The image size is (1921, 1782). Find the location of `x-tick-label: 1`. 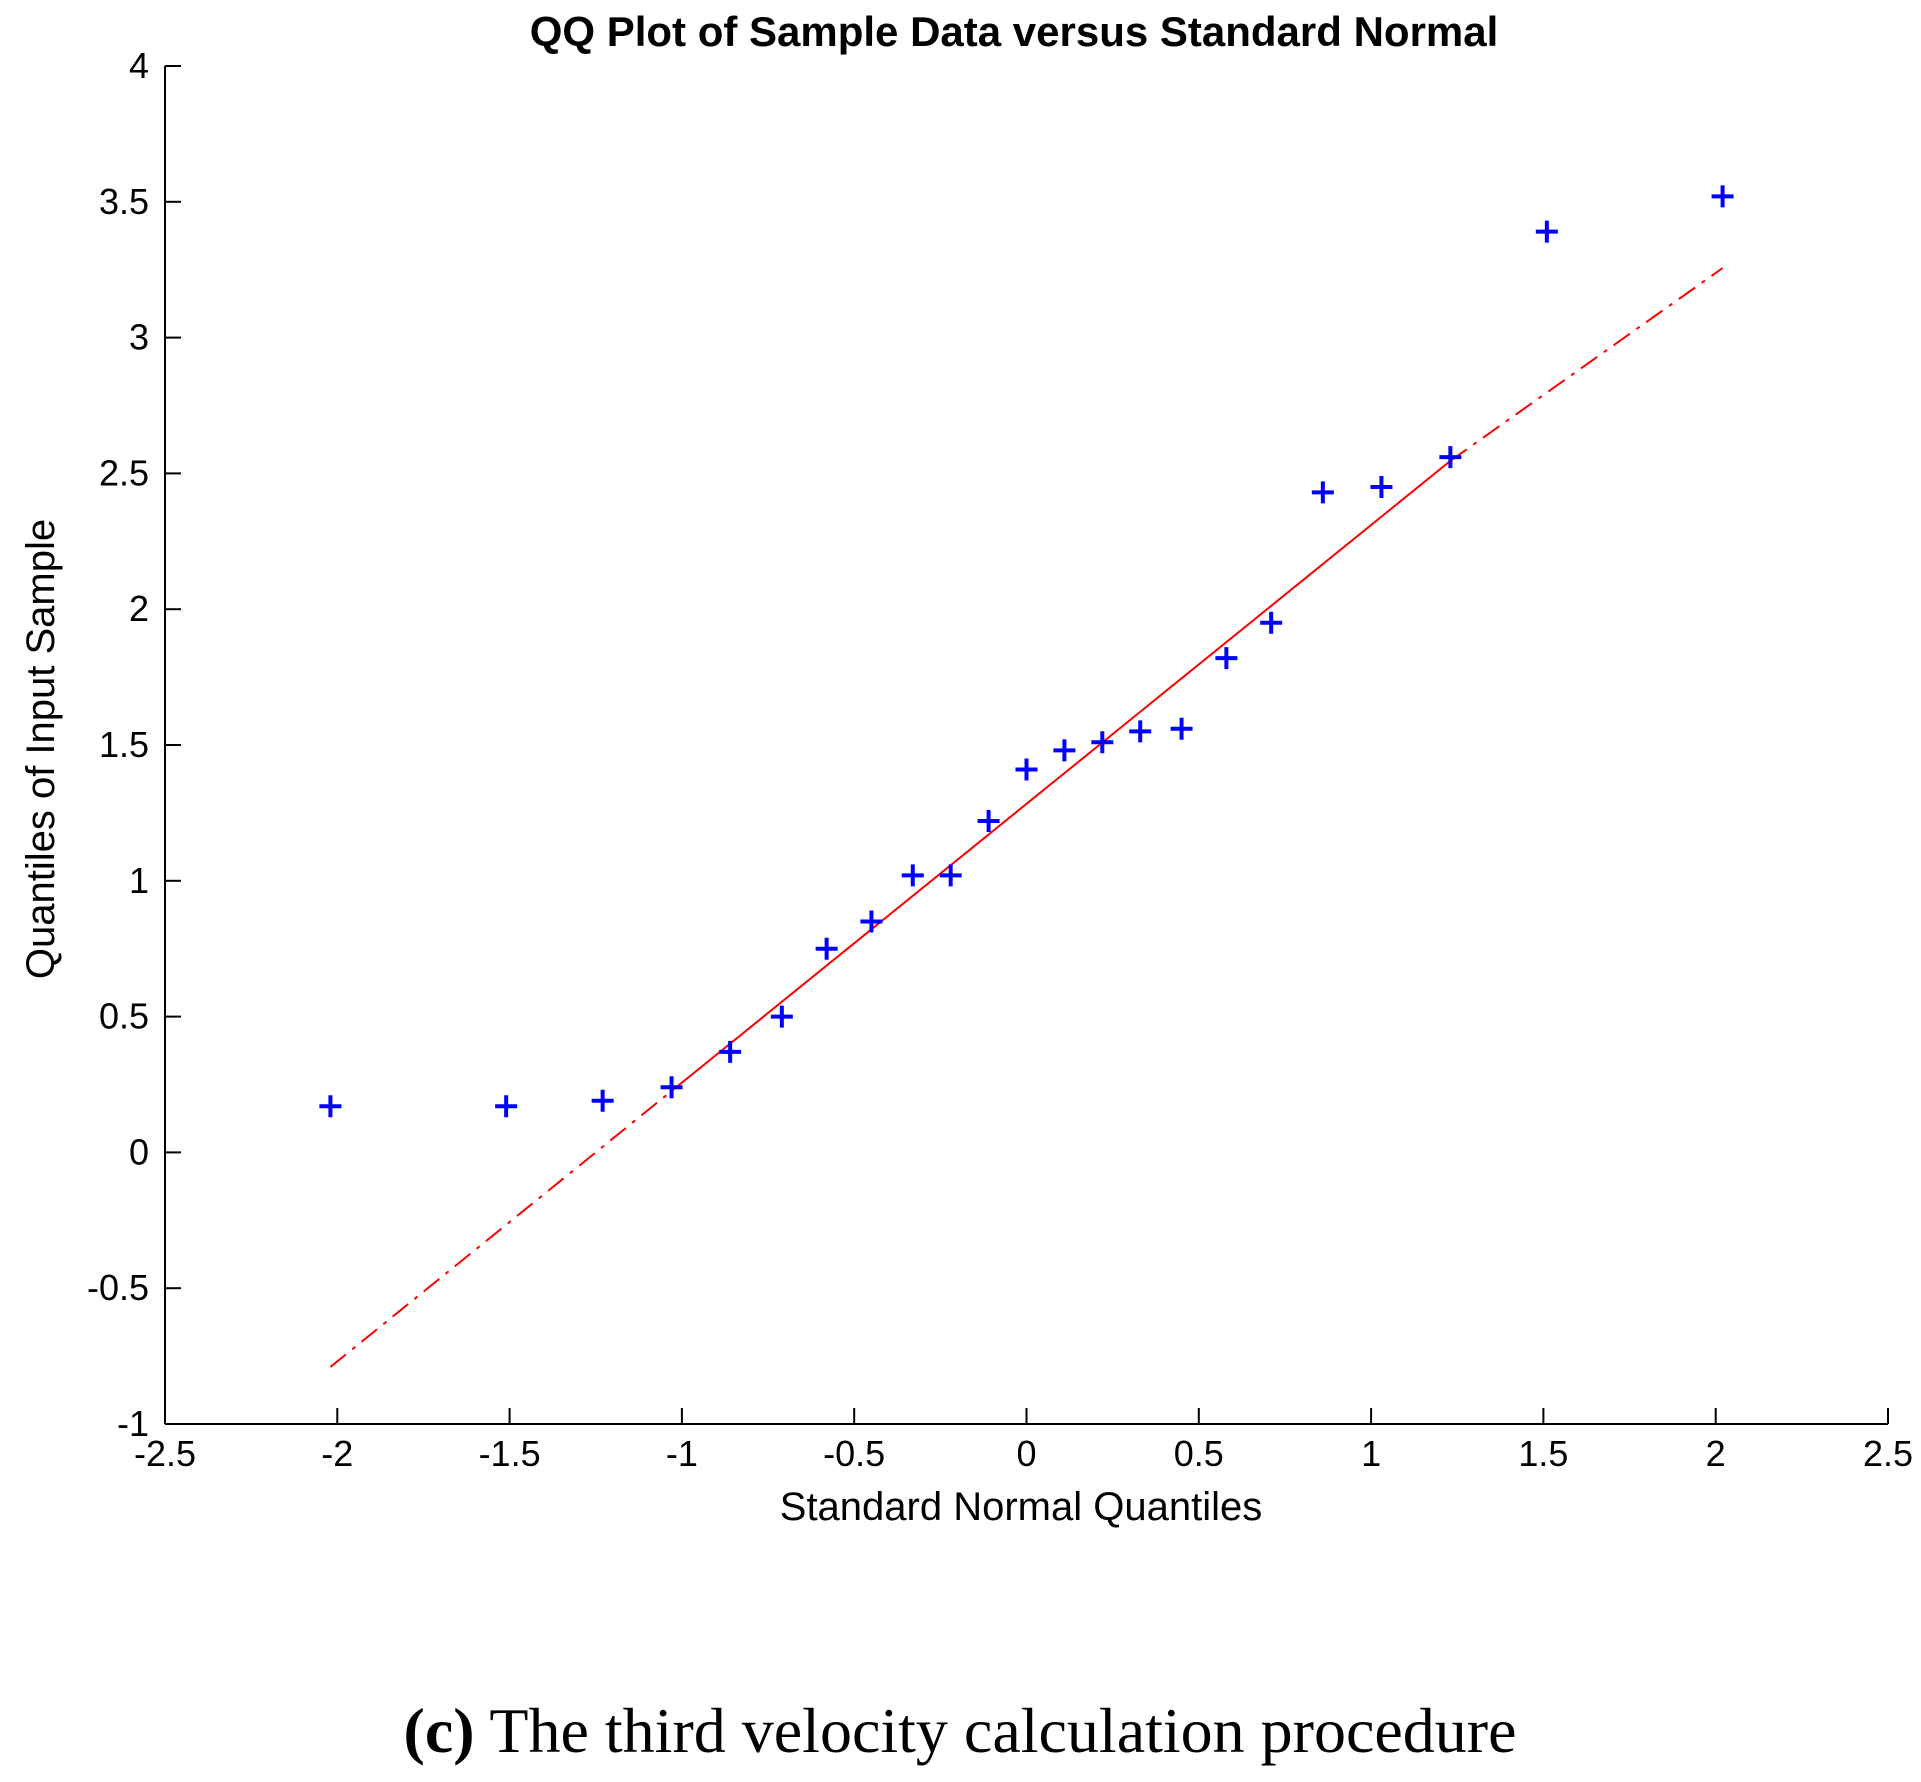

x-tick-label: 1 is located at coordinates (1371, 1453).